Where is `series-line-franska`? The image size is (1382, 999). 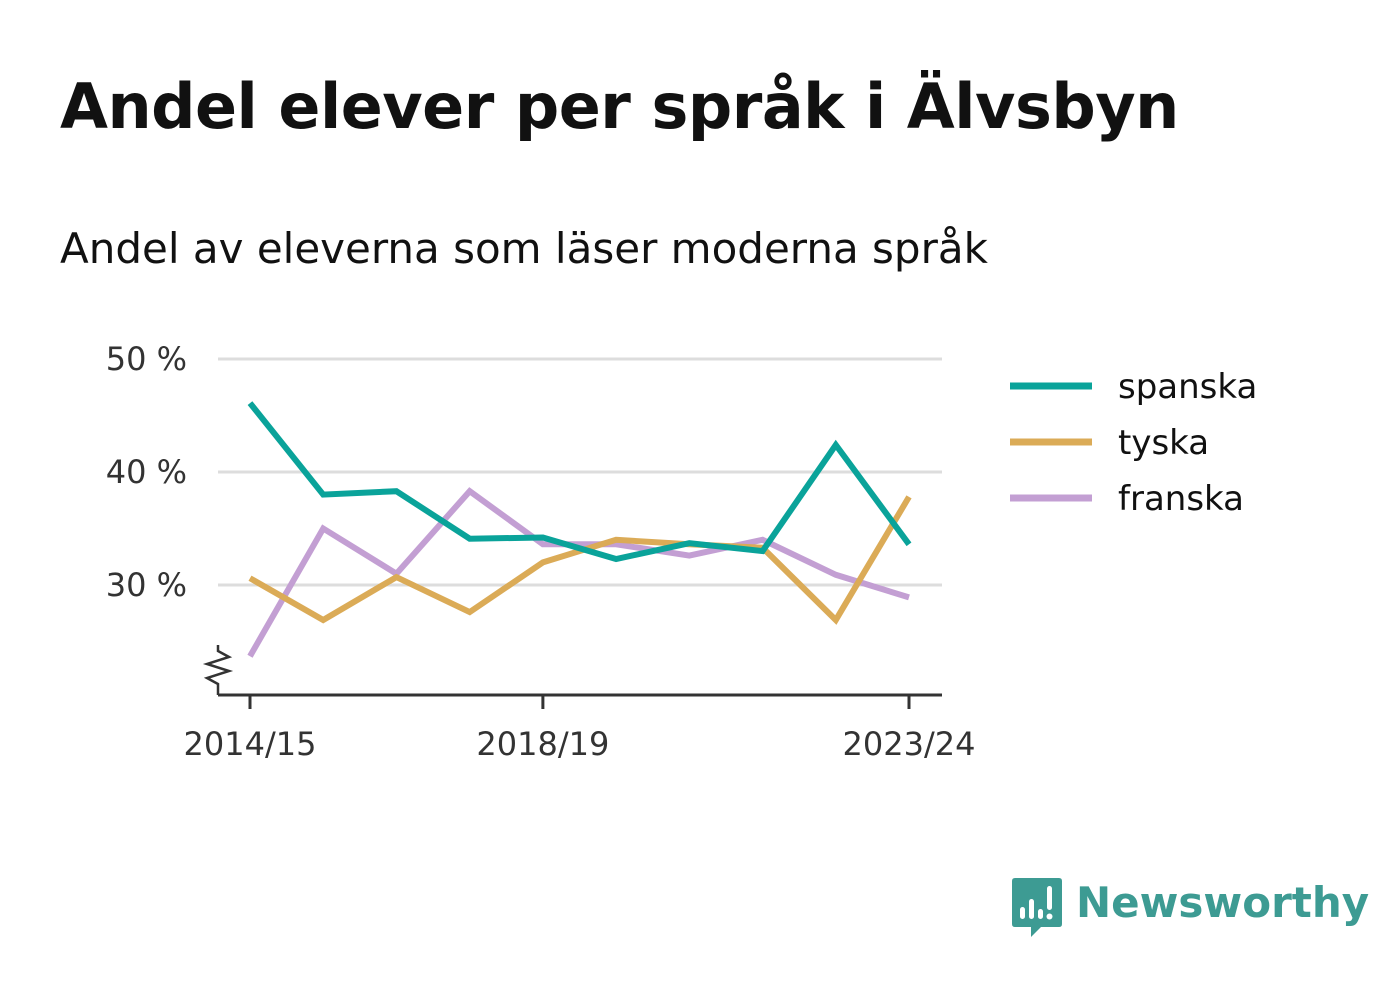 series-line-franska is located at coordinates (578, 572).